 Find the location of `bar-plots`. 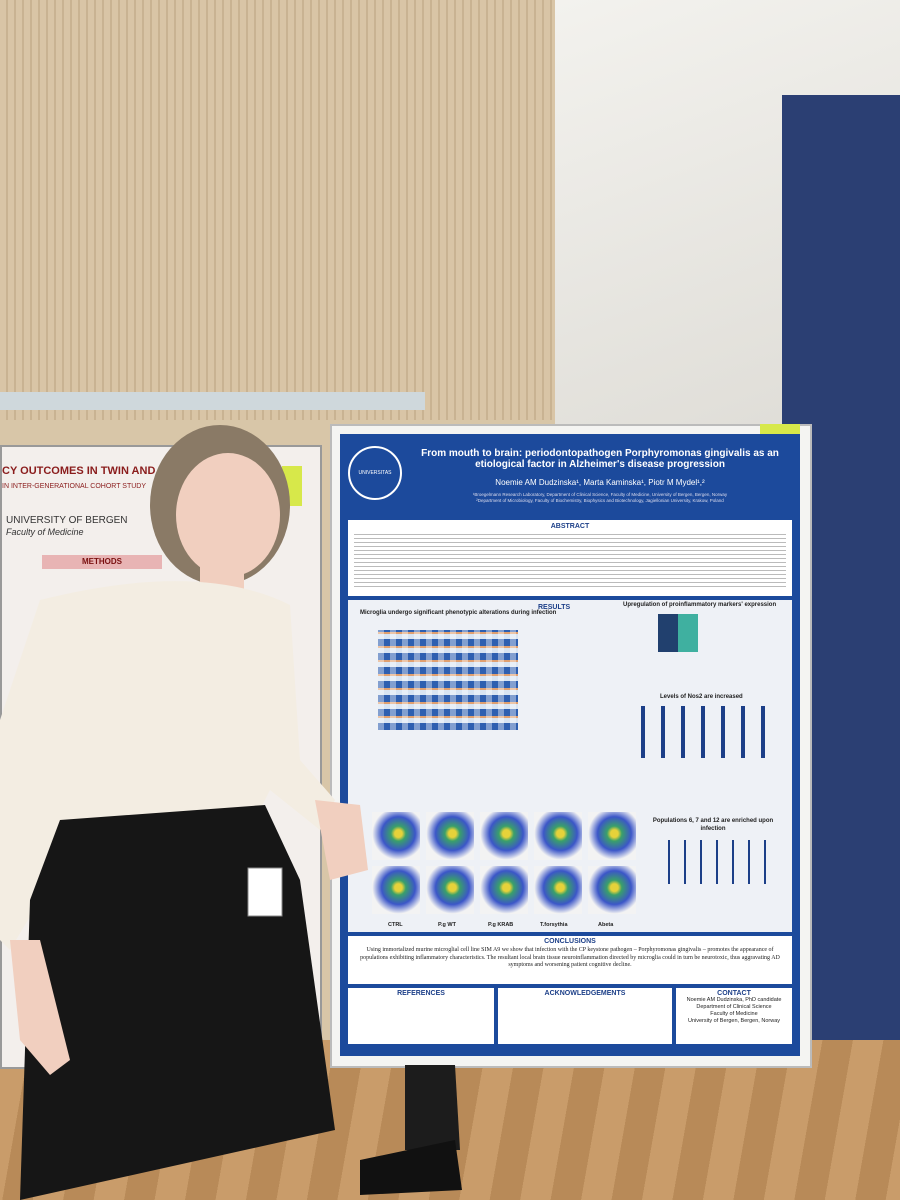

bar-plots is located at coordinates (703, 732).